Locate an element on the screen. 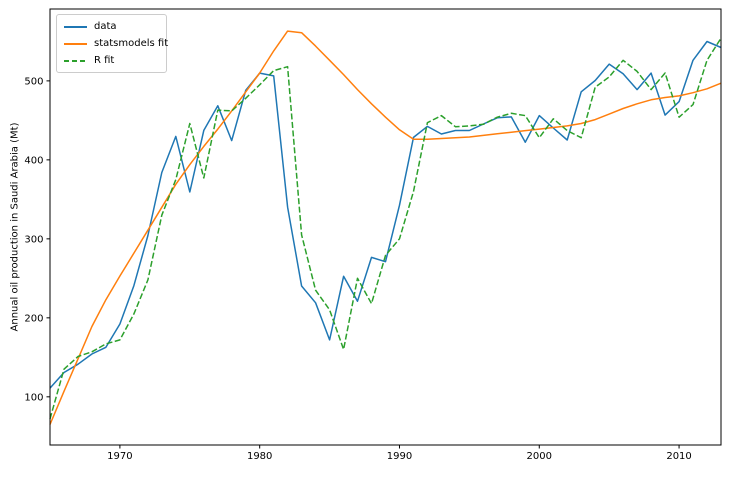  x-tick-label: 2000 is located at coordinates (539, 456).